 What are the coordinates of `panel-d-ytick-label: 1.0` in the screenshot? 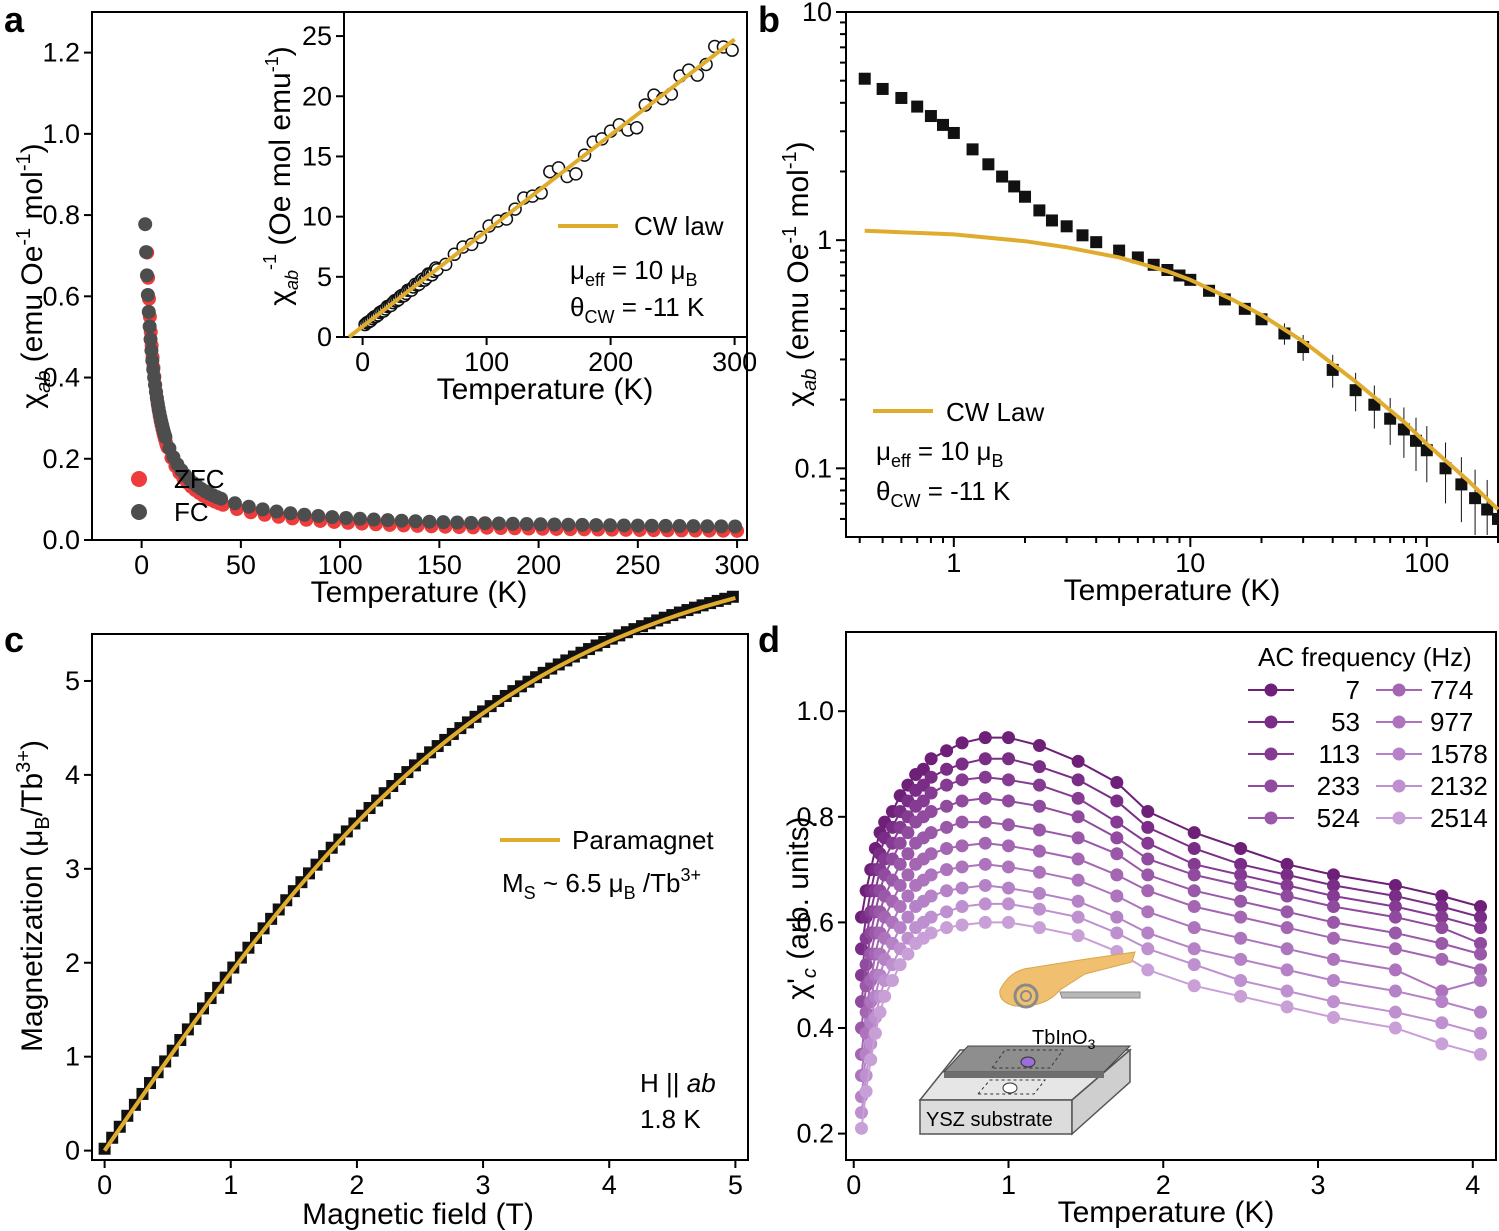 It's located at (815, 711).